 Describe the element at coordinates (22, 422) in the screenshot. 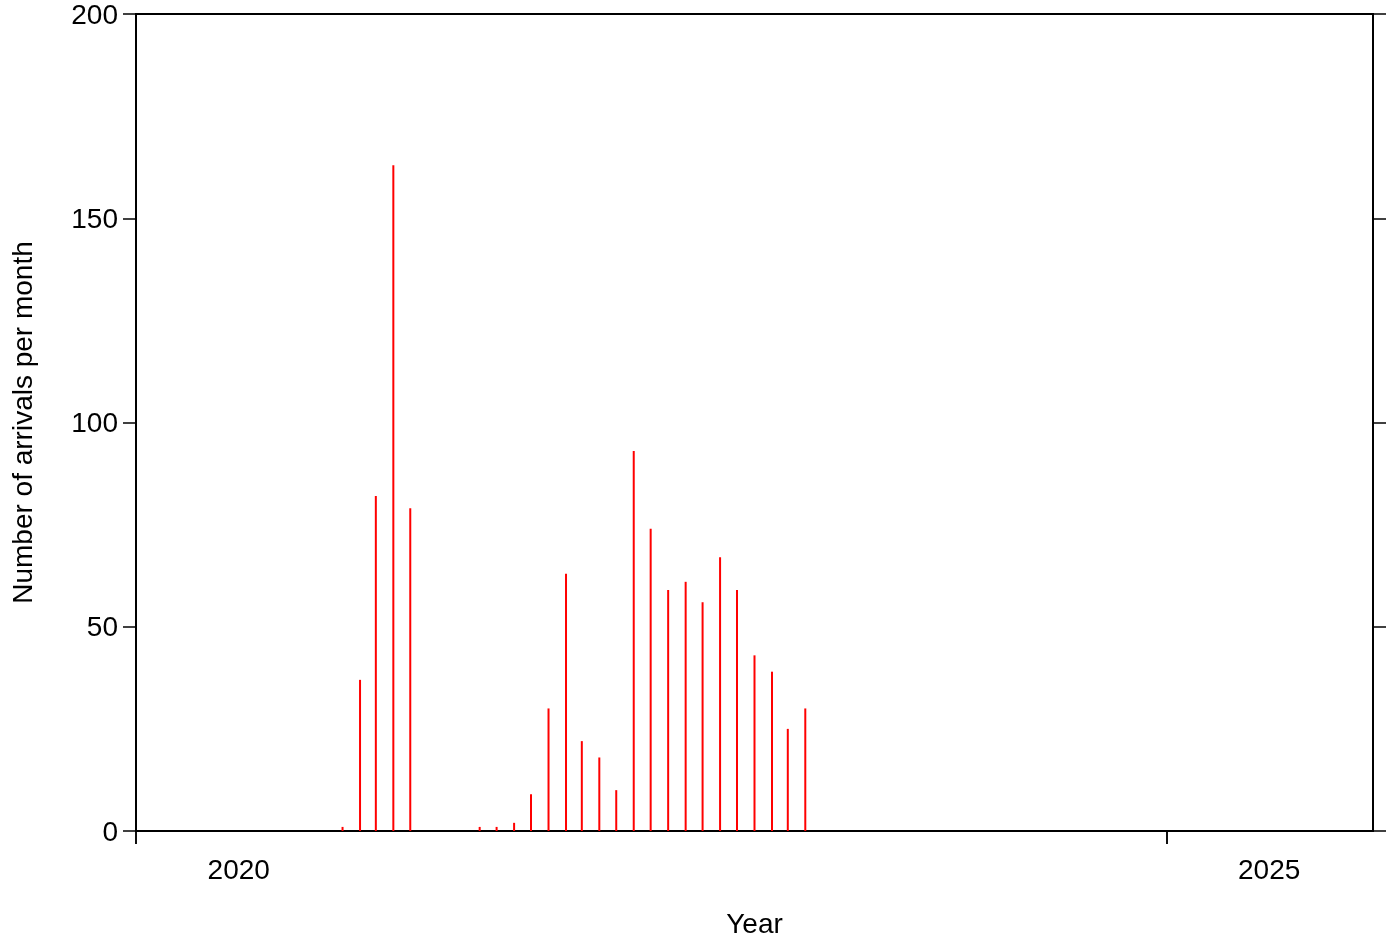

I see `y-axis-title: Number of arrivals per month` at that location.